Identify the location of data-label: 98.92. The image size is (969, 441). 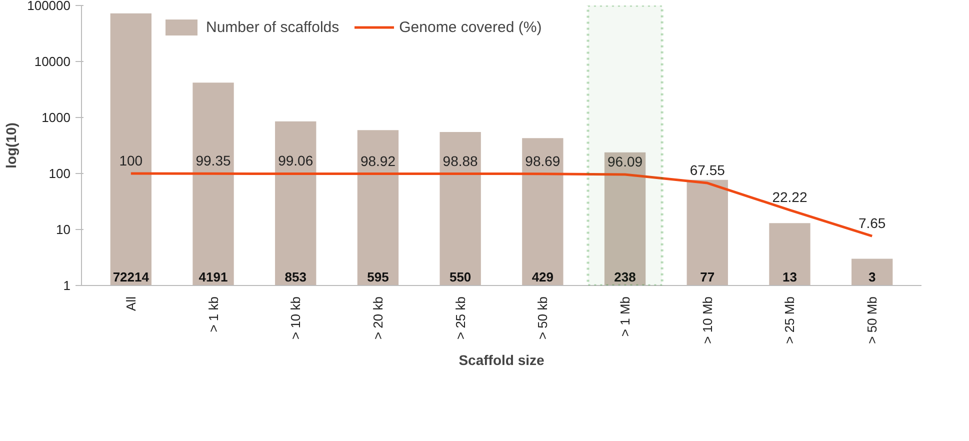
(378, 160).